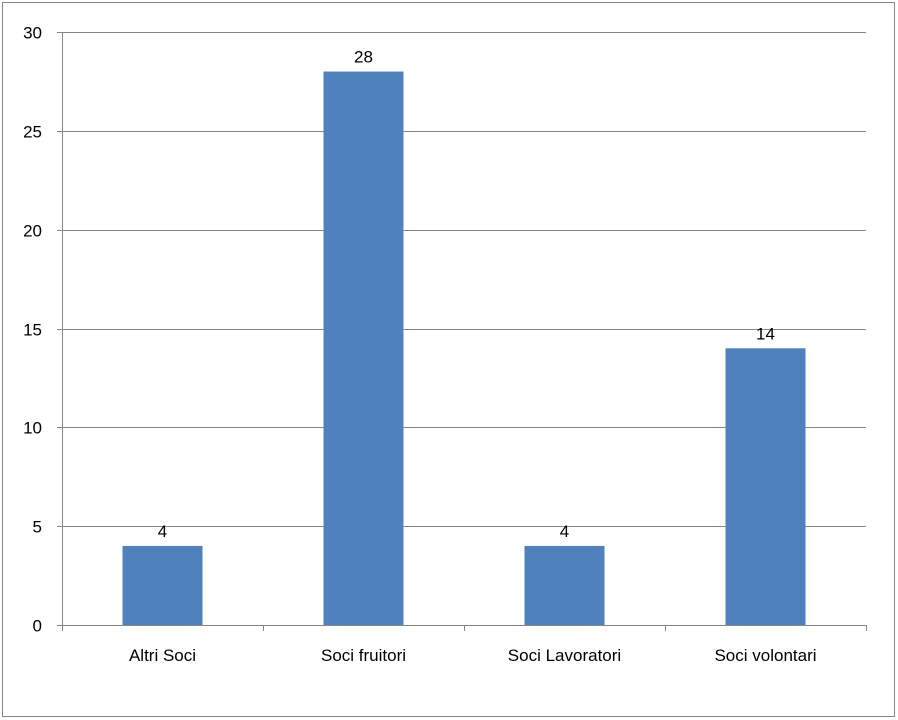 The height and width of the screenshot is (720, 898). What do you see at coordinates (363, 57) in the screenshot?
I see `data-label: 28` at bounding box center [363, 57].